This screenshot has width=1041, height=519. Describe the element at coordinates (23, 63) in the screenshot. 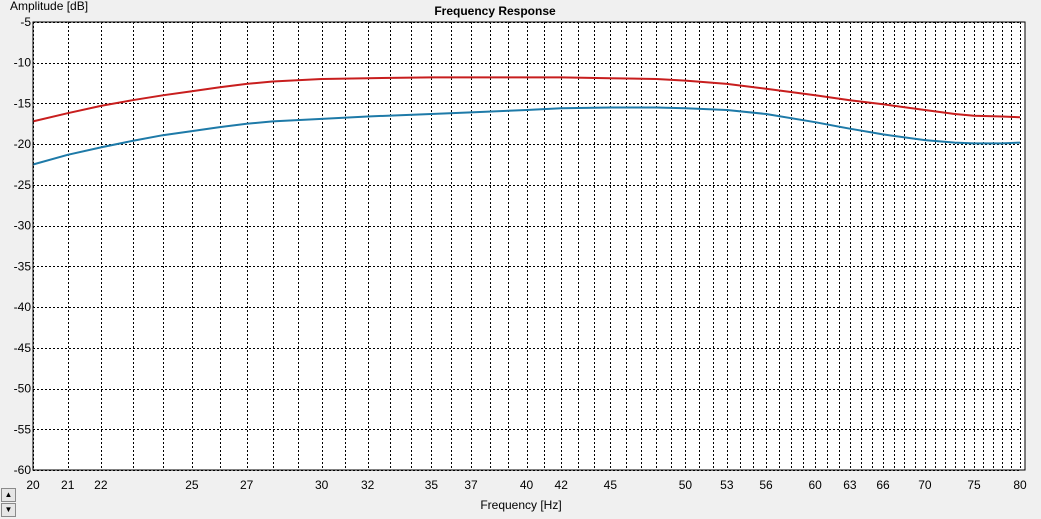

I see `y-tick-label: -10` at that location.